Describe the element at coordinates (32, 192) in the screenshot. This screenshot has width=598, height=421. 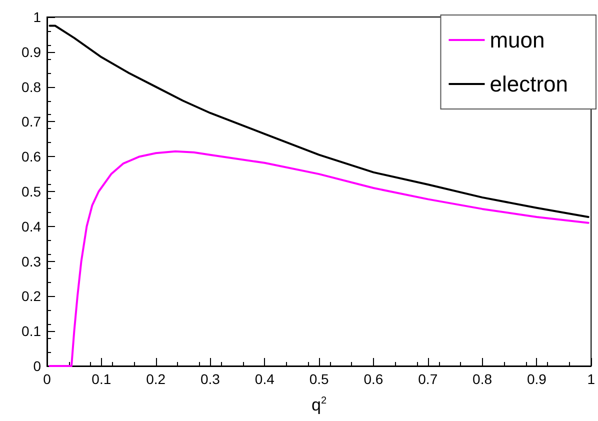
I see `y-tick-label: 0.5` at that location.